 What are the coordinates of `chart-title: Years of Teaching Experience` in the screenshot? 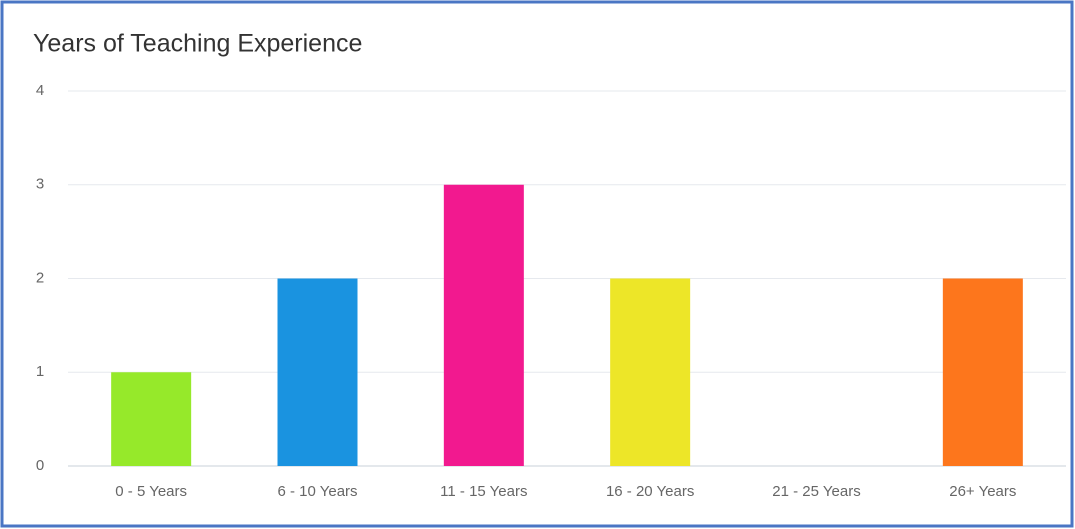 It's located at (197, 44).